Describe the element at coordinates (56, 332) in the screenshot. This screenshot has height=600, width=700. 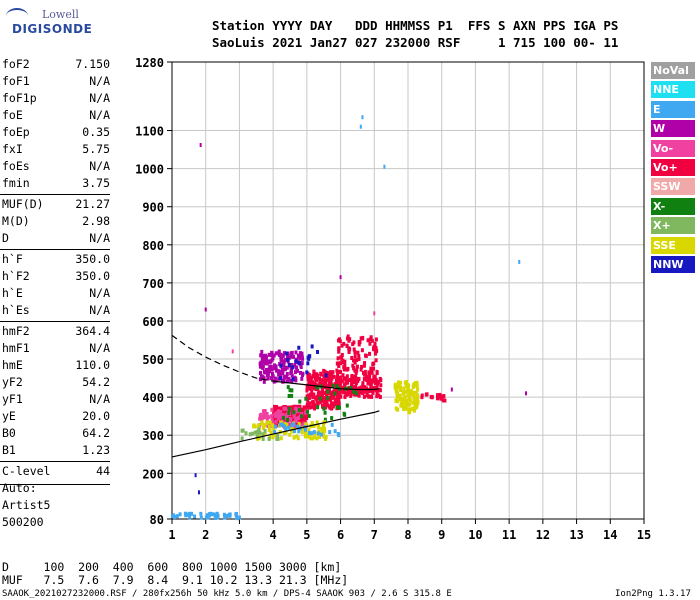
I see `param-row: hmF2 364.4` at that location.